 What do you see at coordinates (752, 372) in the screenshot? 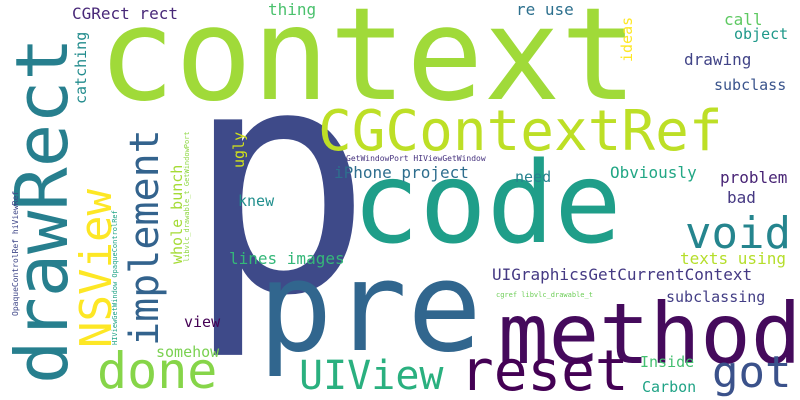
I see `word-got: got` at bounding box center [752, 372].